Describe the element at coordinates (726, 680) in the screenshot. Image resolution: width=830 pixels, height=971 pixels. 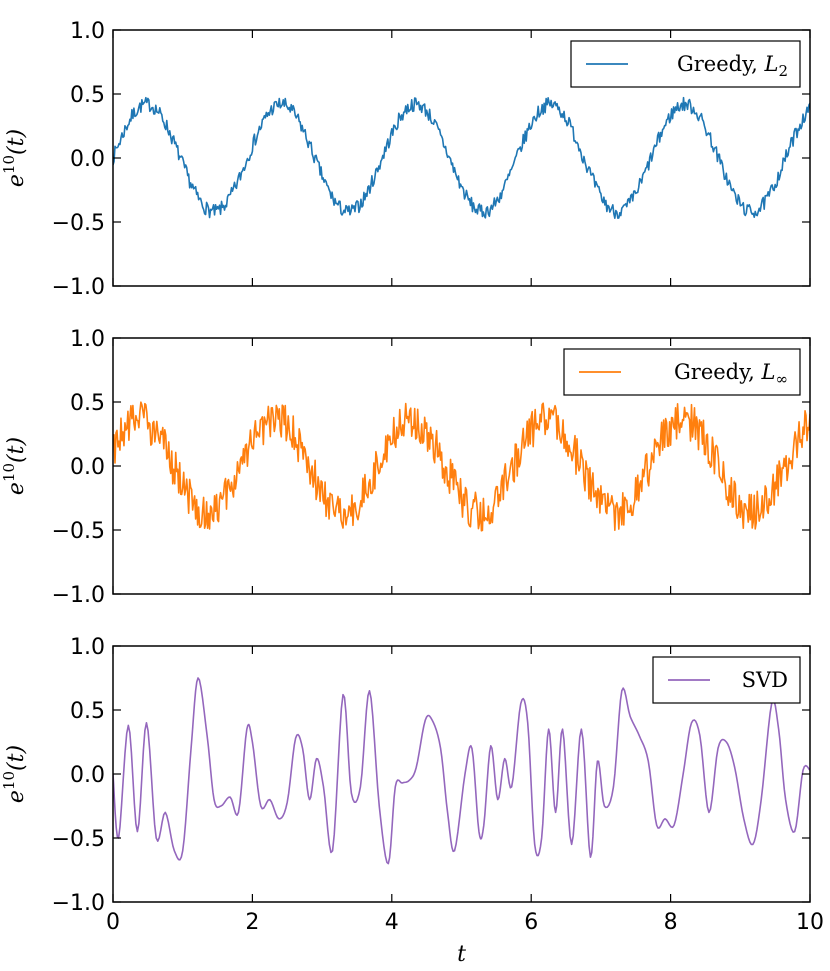
I see `legend: SVD` at that location.